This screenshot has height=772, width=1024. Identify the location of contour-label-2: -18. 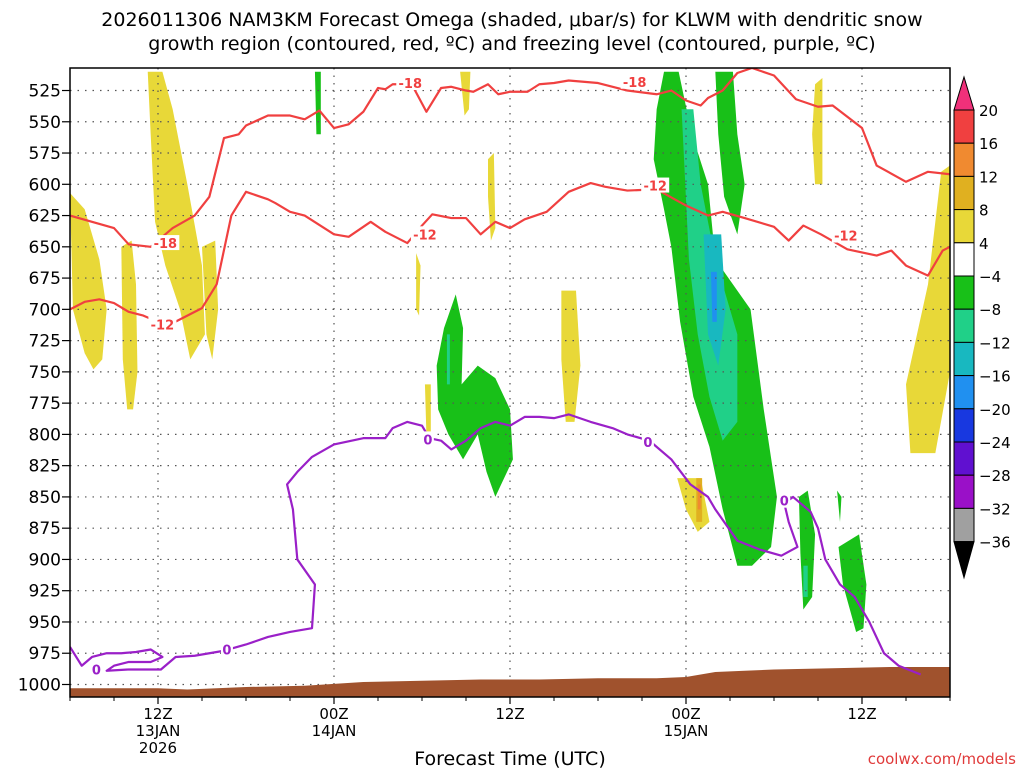
(166, 244).